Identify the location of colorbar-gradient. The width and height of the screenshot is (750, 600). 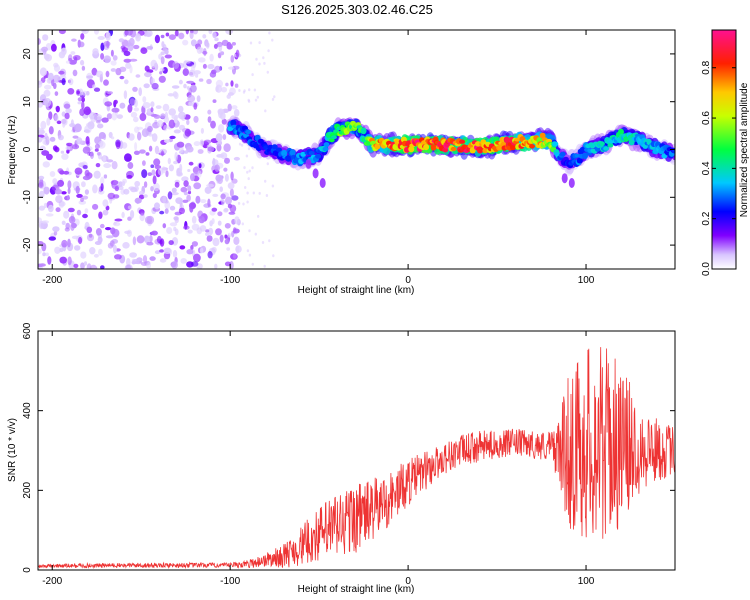
(724, 149).